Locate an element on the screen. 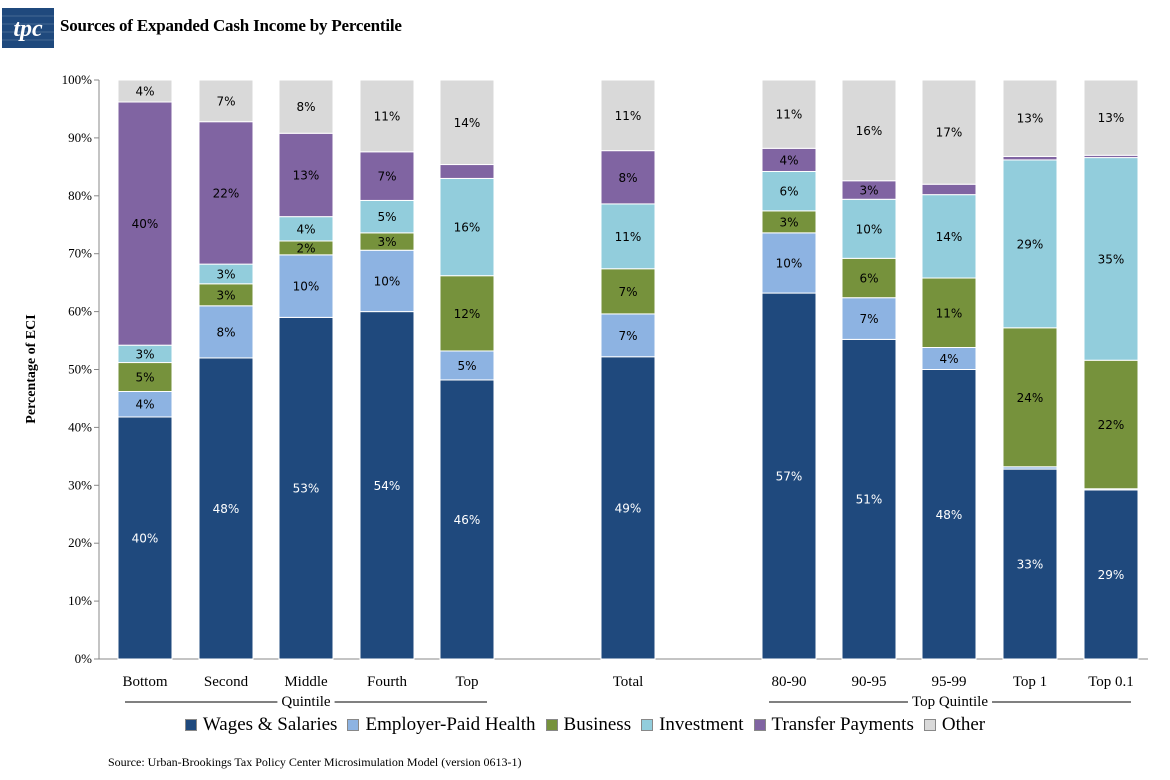 The width and height of the screenshot is (1170, 780). data-label: 33% is located at coordinates (1030, 565).